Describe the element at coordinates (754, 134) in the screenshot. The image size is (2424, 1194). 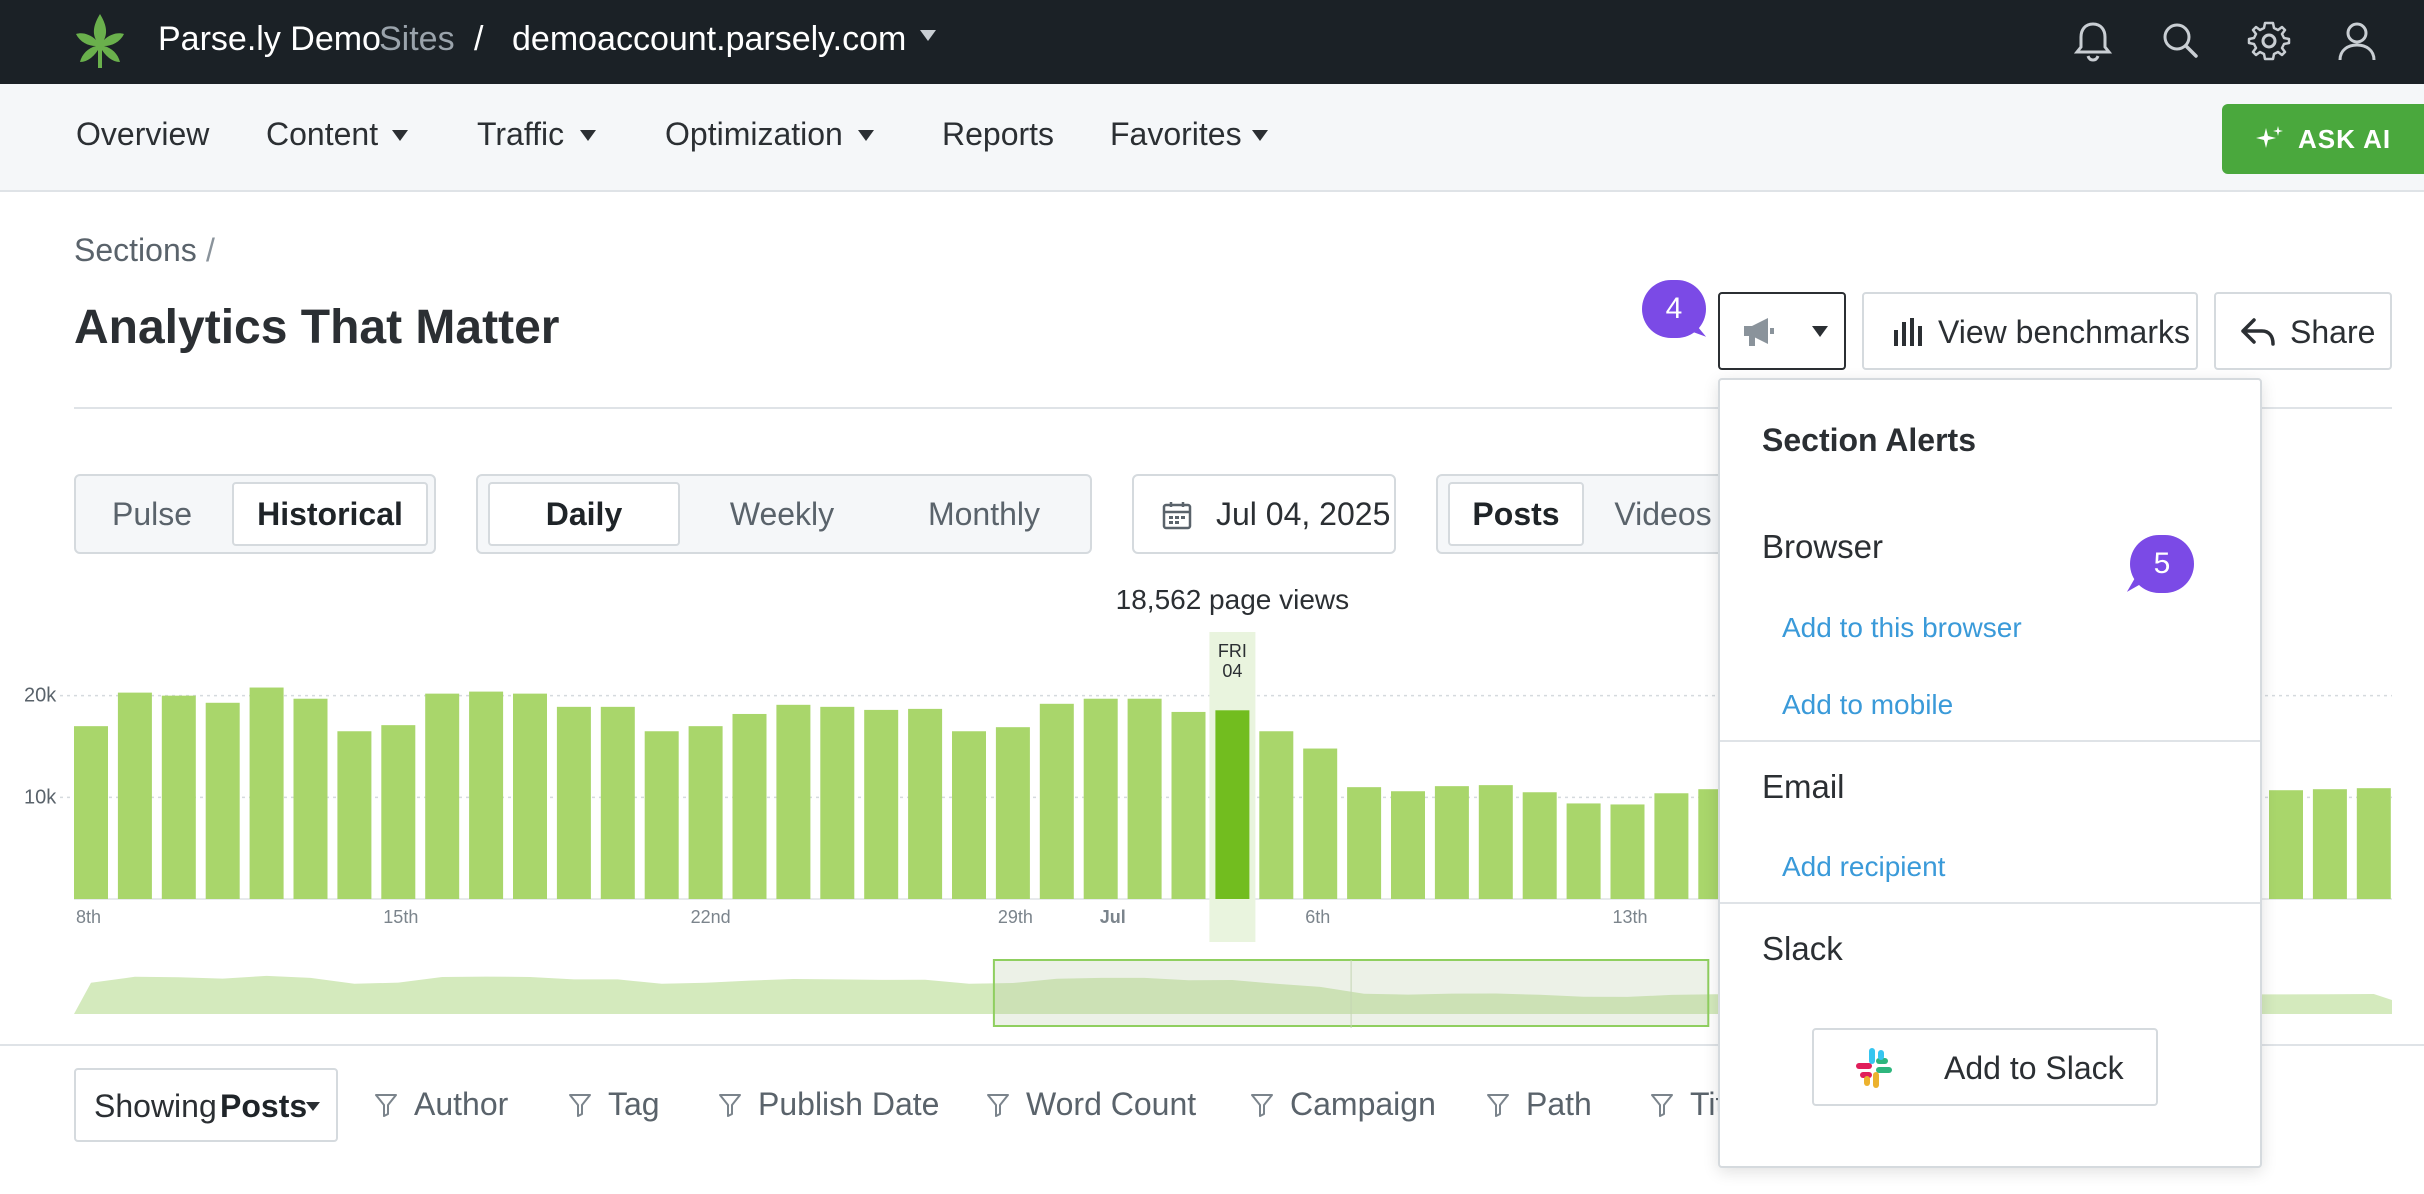
I see `nav-optimization: Optimization` at that location.